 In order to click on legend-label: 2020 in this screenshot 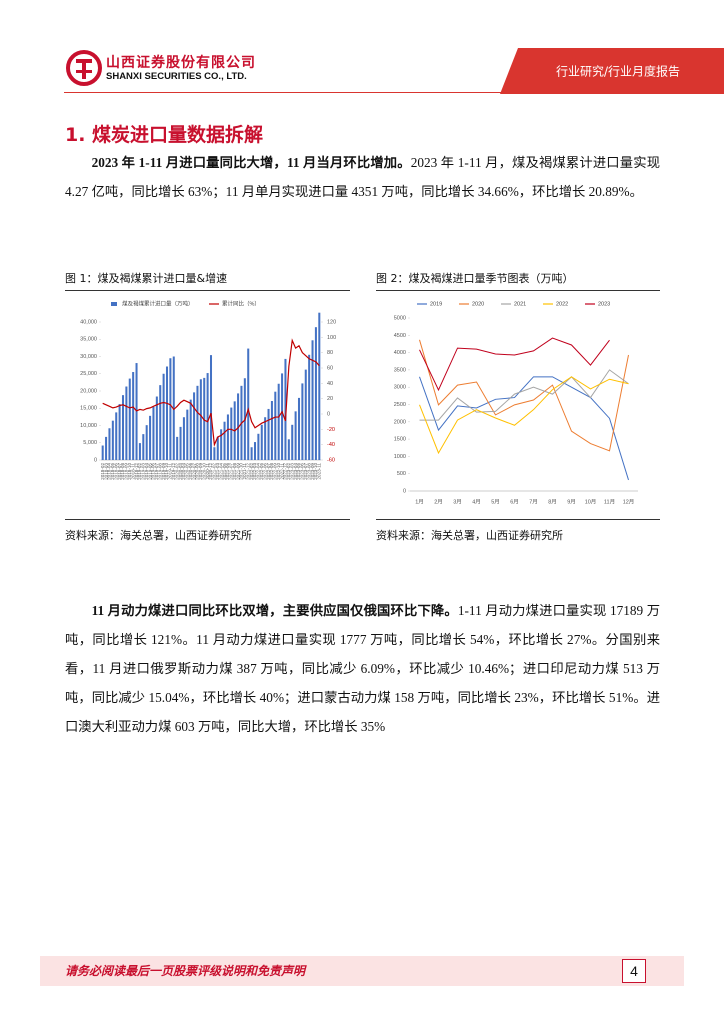, I will do `click(478, 304)`.